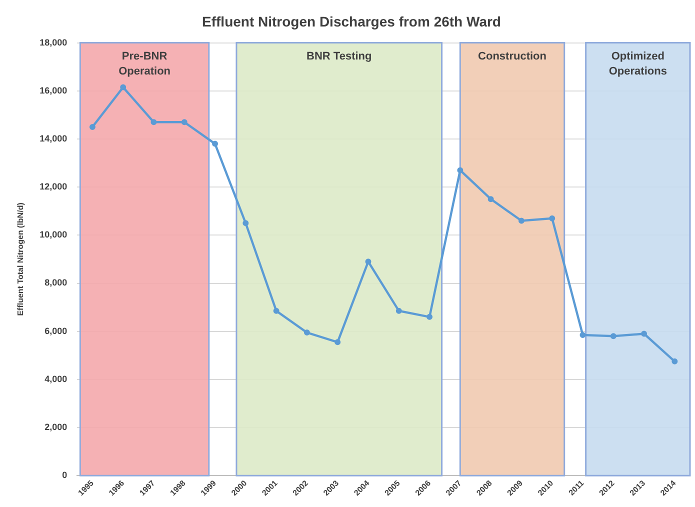 Image resolution: width=695 pixels, height=507 pixels. What do you see at coordinates (54, 235) in the screenshot?
I see `y-tick-label: 10,000` at bounding box center [54, 235].